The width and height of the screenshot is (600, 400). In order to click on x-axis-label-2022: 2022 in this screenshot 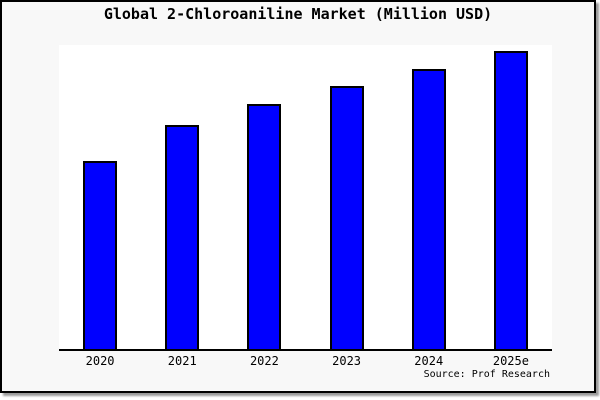, I will do `click(264, 361)`.